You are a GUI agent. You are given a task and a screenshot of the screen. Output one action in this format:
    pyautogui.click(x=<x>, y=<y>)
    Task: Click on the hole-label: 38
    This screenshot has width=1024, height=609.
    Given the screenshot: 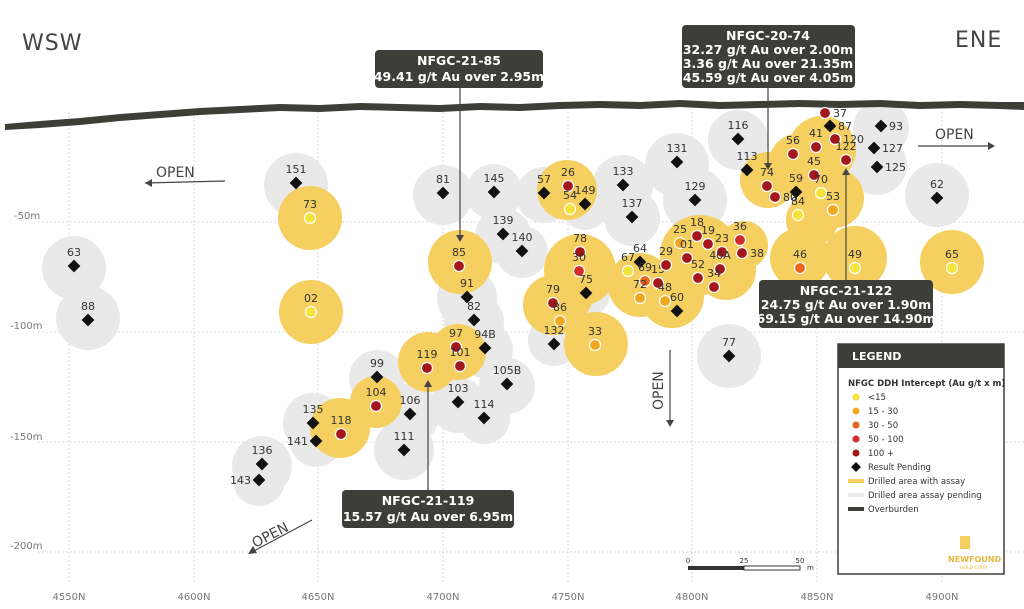 What is the action you would take?
    pyautogui.click(x=757, y=253)
    